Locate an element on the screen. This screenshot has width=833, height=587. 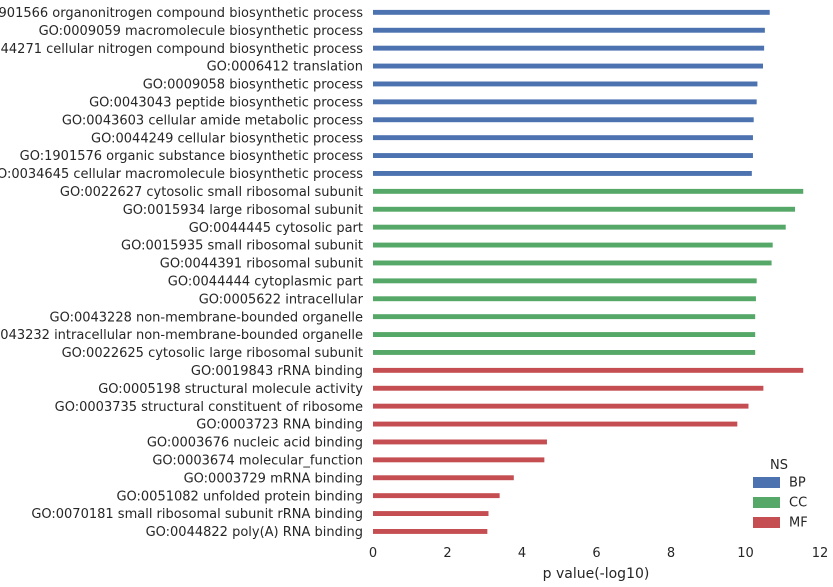
category-label: GO:0044444 cytoplasmic part is located at coordinates (265, 282).